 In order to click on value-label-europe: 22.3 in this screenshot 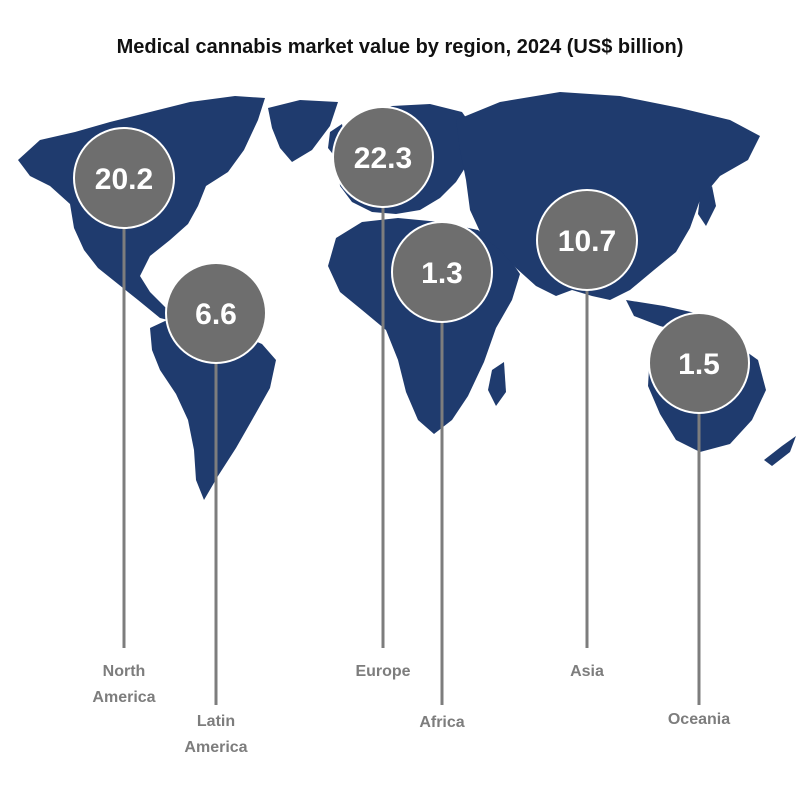, I will do `click(383, 158)`.